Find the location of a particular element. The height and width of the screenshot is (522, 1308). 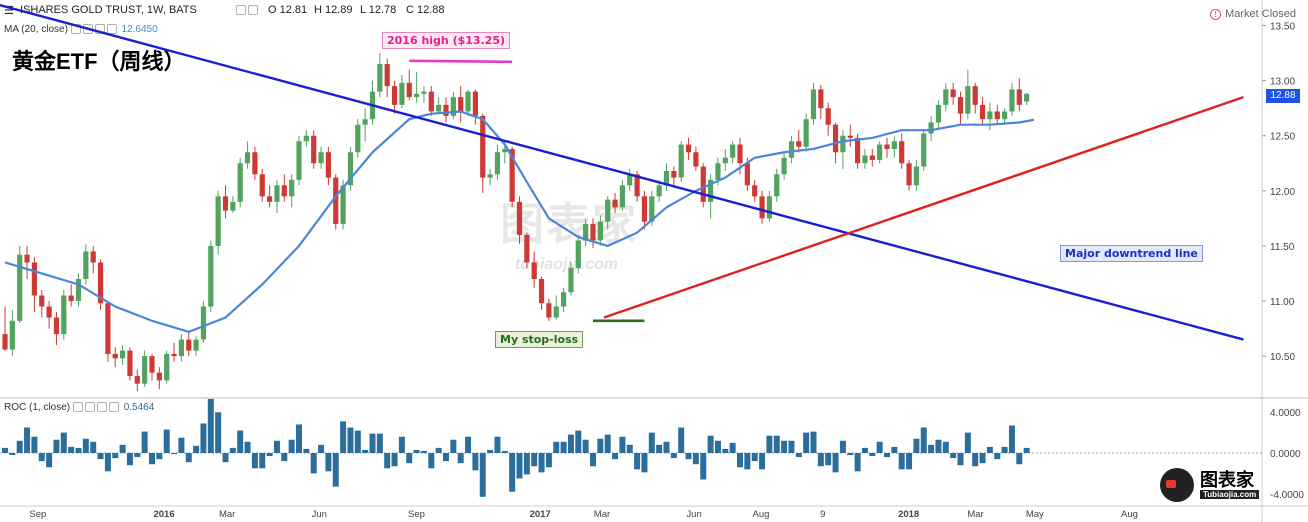

header-controls is located at coordinates (248, 10).